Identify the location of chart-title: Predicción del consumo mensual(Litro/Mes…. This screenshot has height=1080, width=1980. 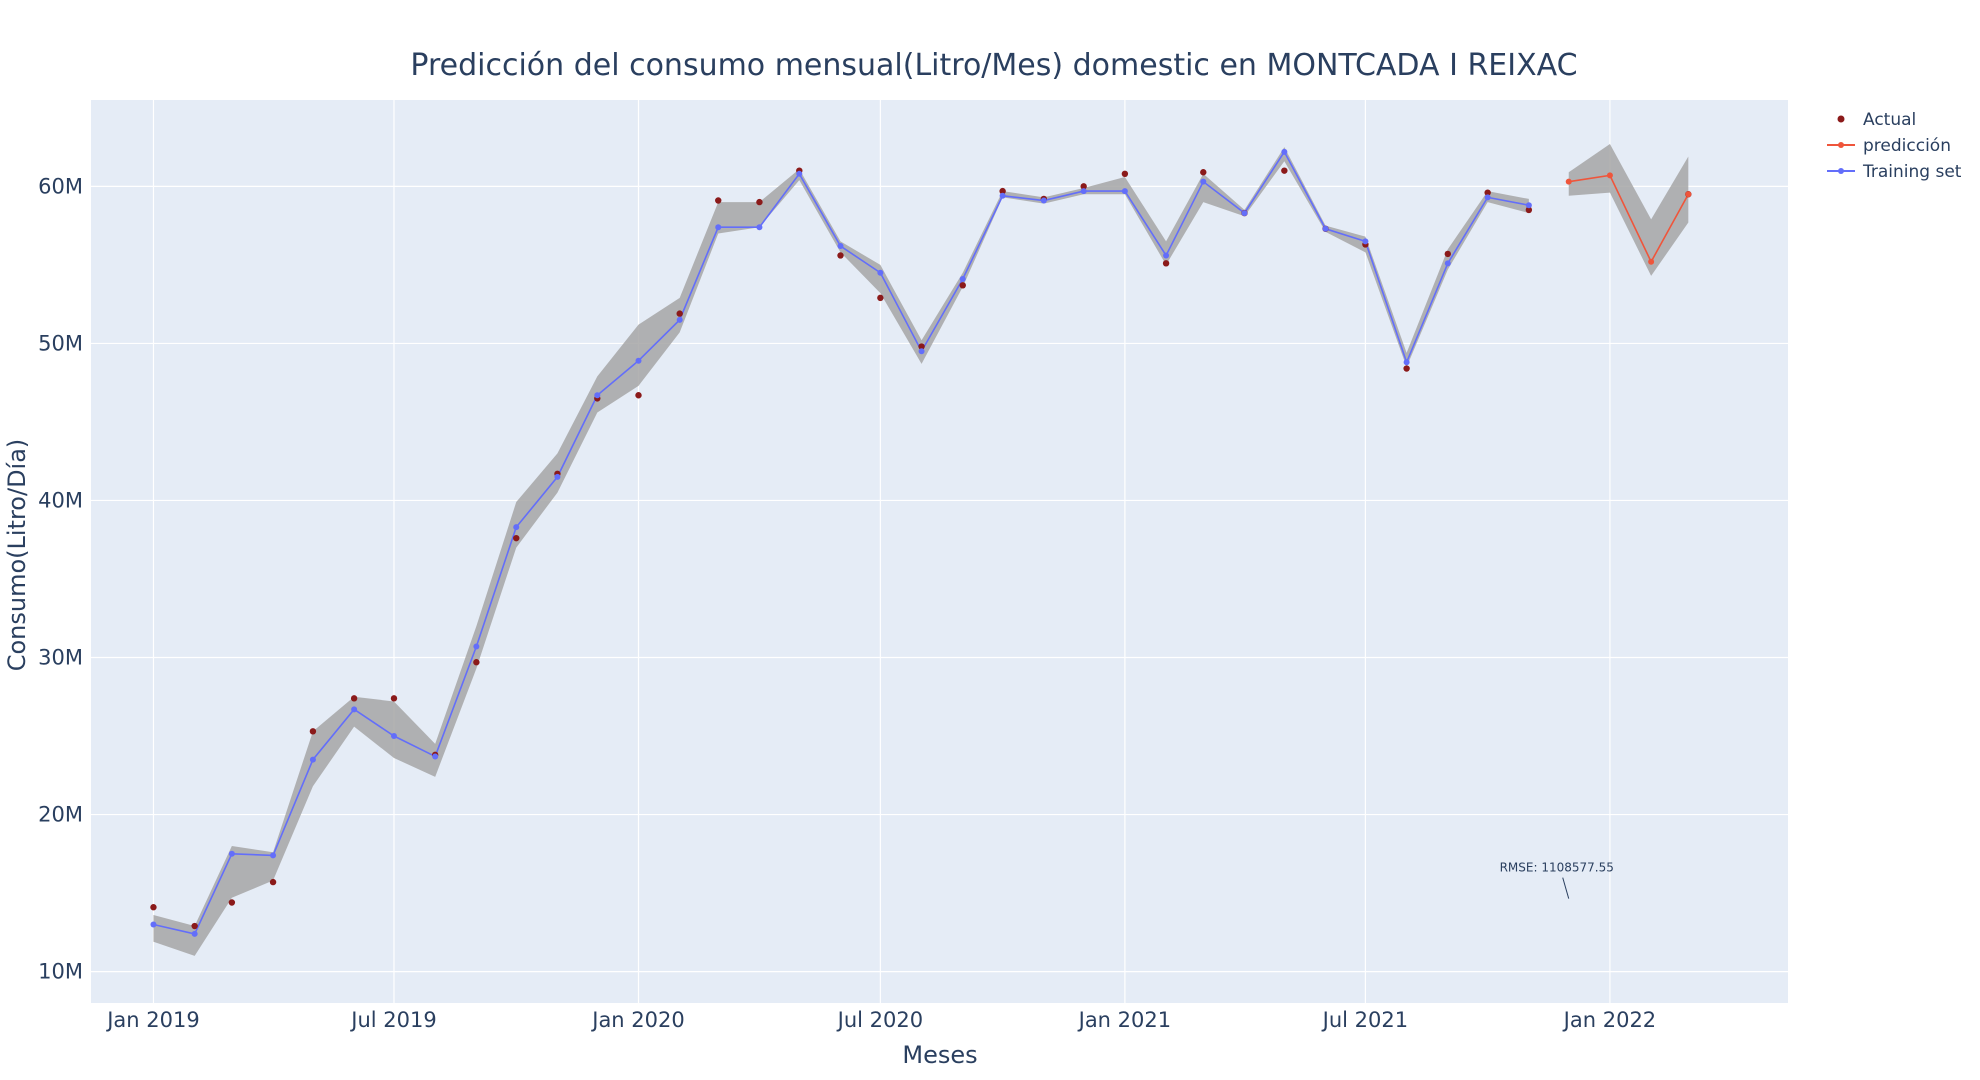
(993, 65).